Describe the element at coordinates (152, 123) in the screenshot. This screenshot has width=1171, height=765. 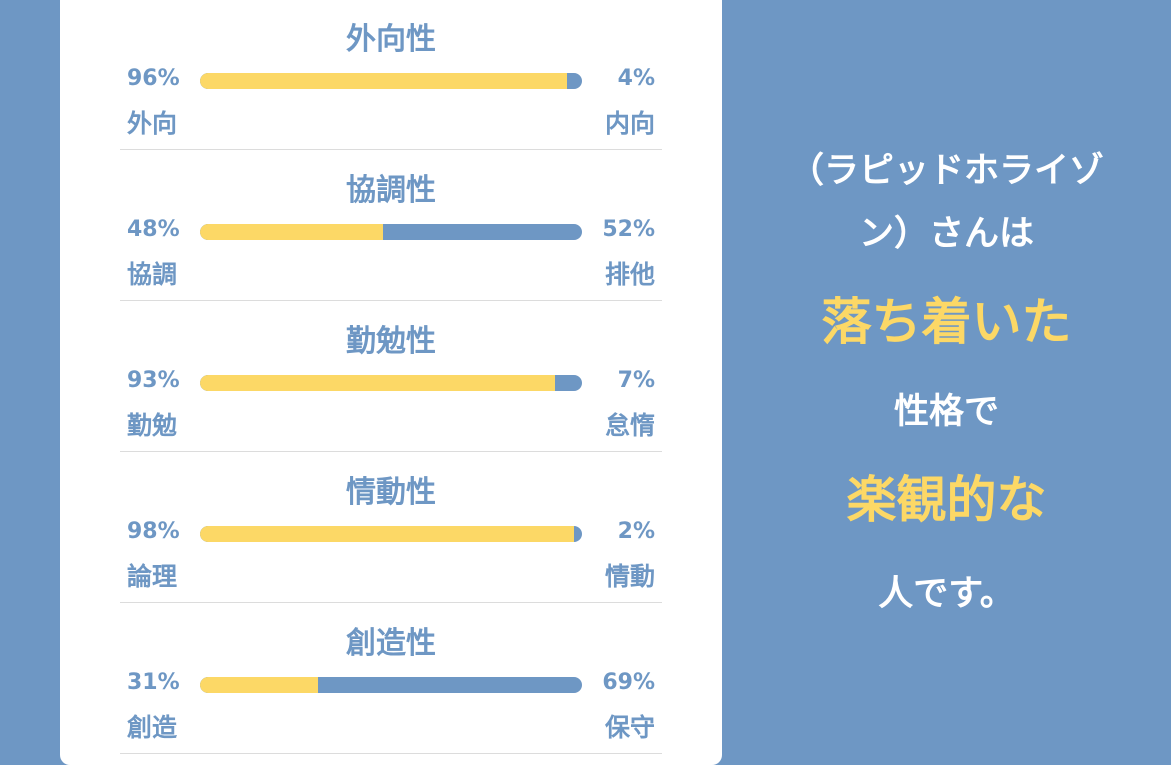
I see `left-label: 外向` at that location.